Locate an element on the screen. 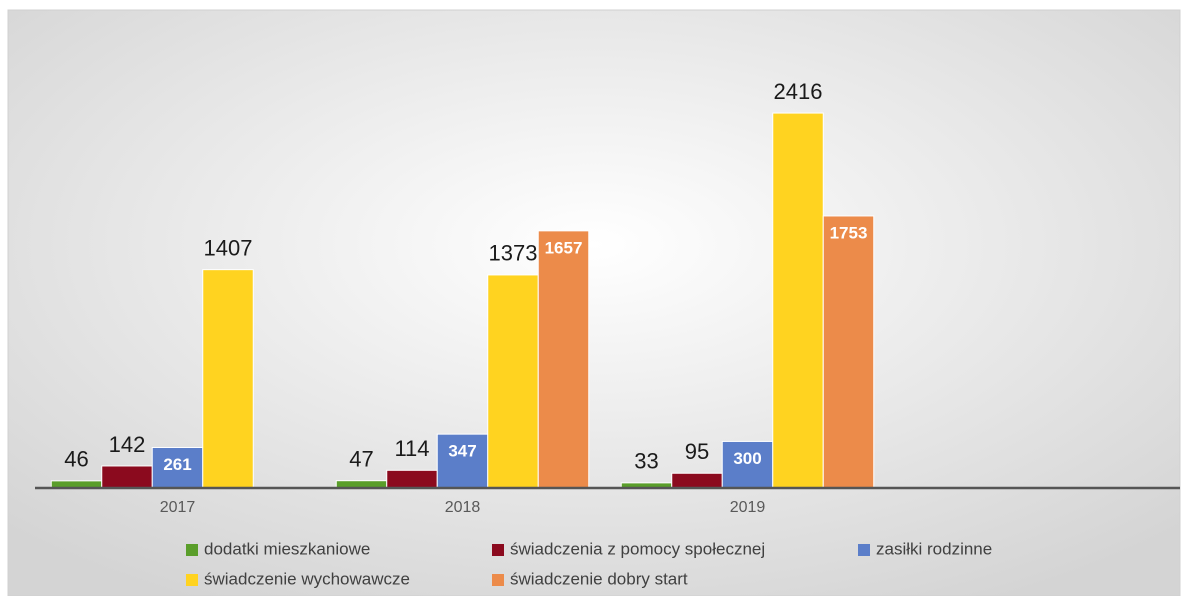 This screenshot has height=596, width=1186. x-tick-label: 2019 is located at coordinates (748, 507).